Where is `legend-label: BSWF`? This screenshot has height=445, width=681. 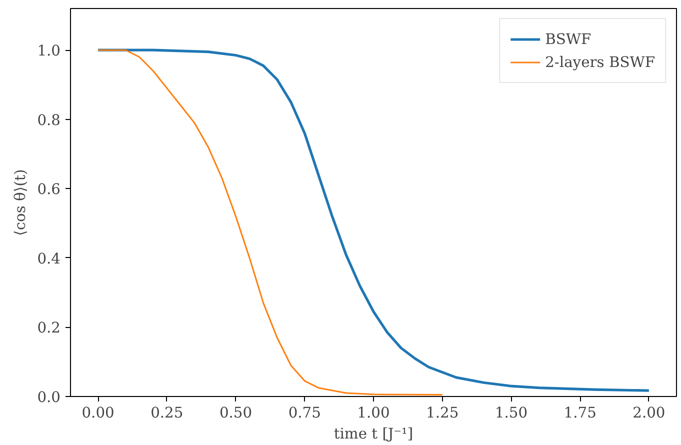
legend-label: BSWF is located at coordinates (568, 39).